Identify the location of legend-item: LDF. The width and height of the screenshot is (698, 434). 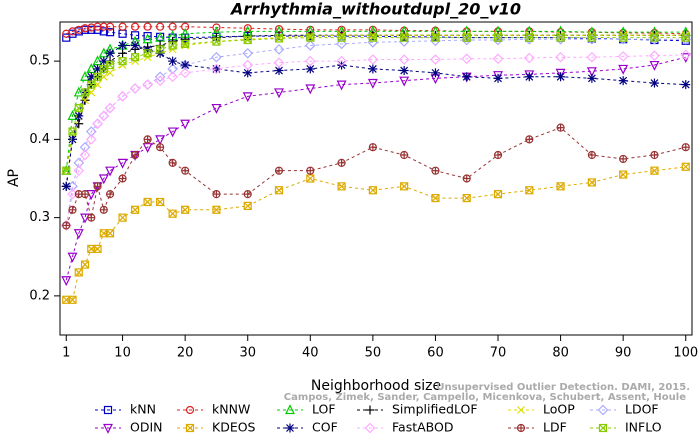
(537, 427).